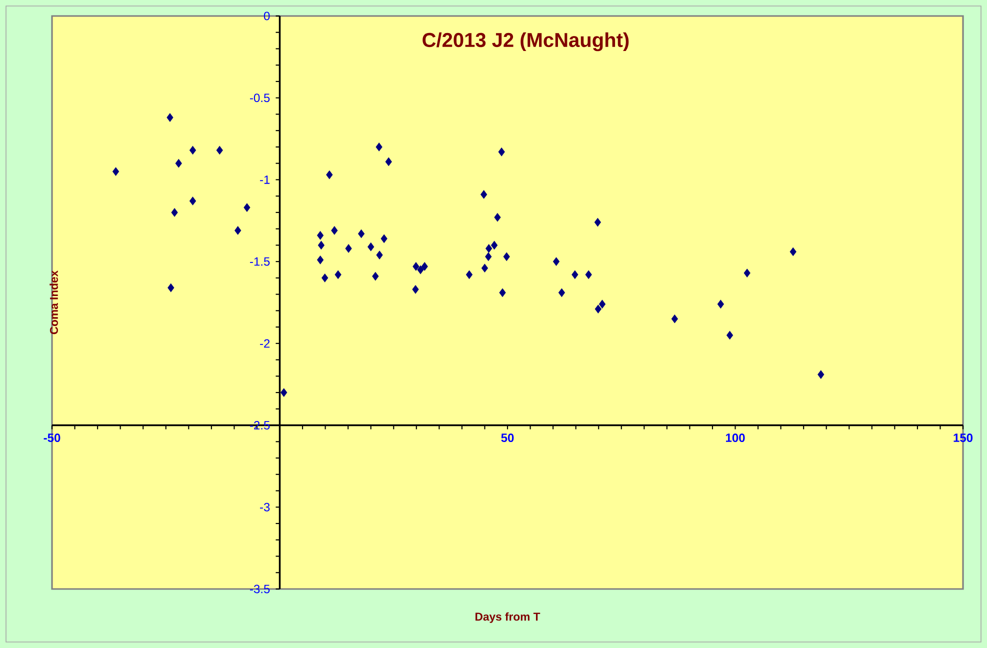 The image size is (987, 648). What do you see at coordinates (963, 438) in the screenshot?
I see `x-tick-label: 150` at bounding box center [963, 438].